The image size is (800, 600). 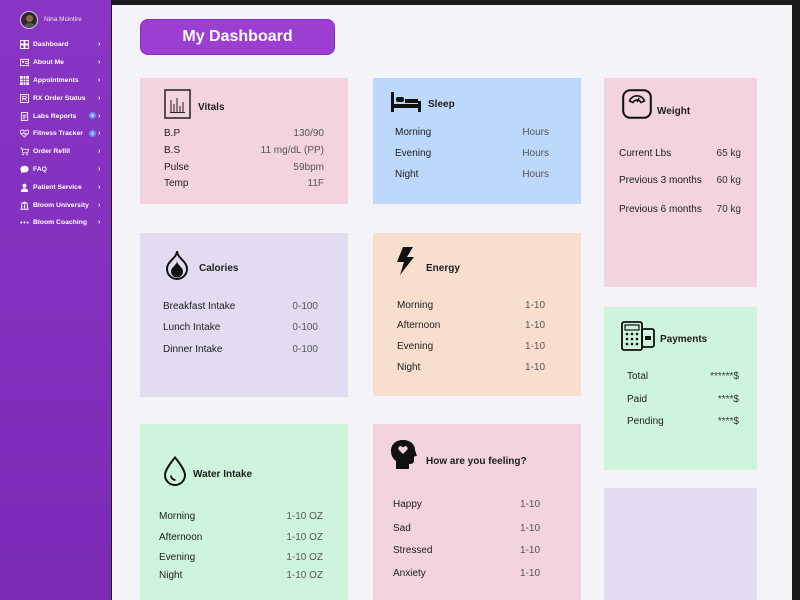 I want to click on heart-pulse-icon, so click(x=24, y=134).